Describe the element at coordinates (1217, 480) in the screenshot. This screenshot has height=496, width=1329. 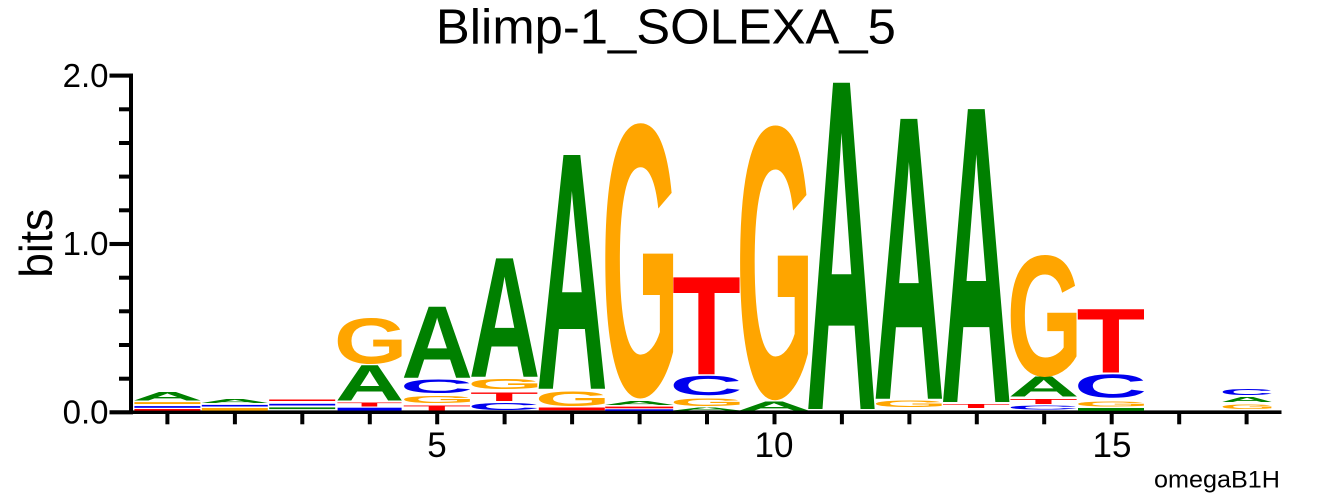
I see `svg-text: omegaB1H` at that location.